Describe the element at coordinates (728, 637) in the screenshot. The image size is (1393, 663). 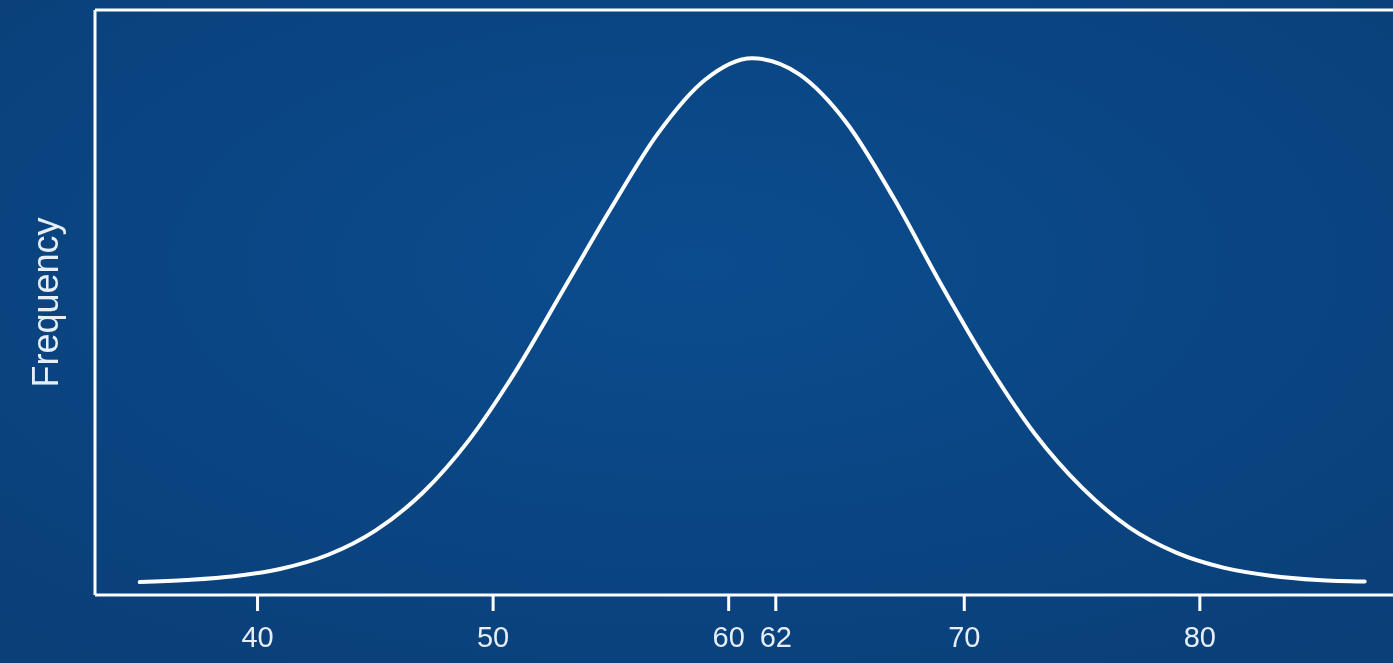
I see `x-tick-label: 60` at that location.